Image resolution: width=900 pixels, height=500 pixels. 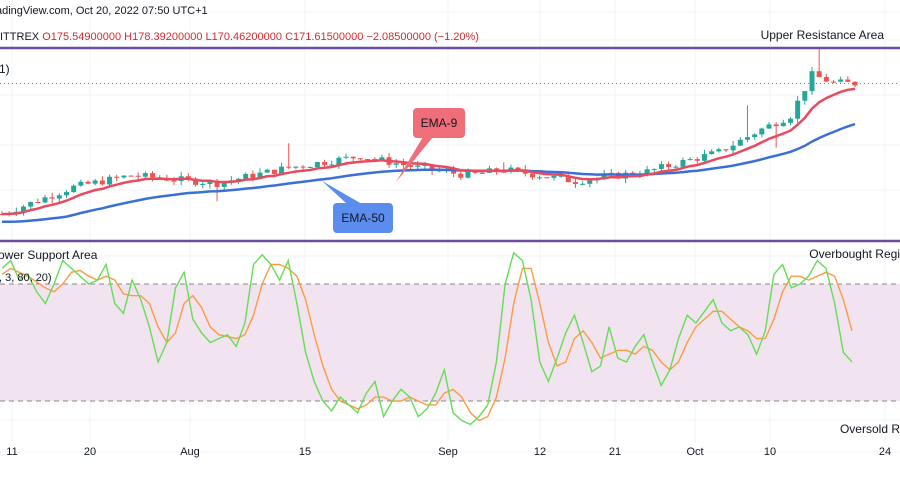 What do you see at coordinates (305, 452) in the screenshot?
I see `x-tick-label: 15` at bounding box center [305, 452].